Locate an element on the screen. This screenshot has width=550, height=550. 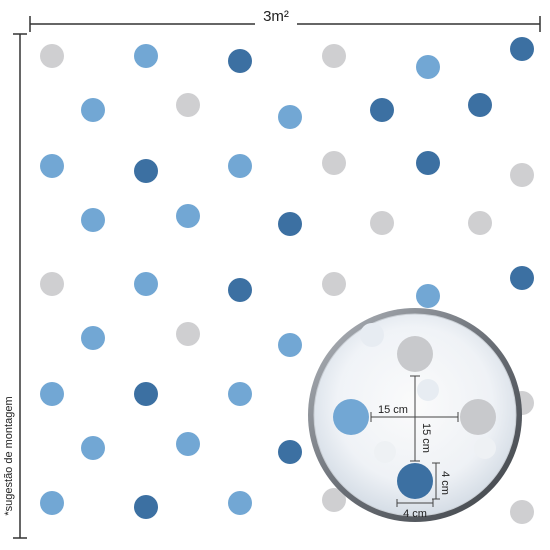
width-dimension: 3m² is located at coordinates (285, 20).